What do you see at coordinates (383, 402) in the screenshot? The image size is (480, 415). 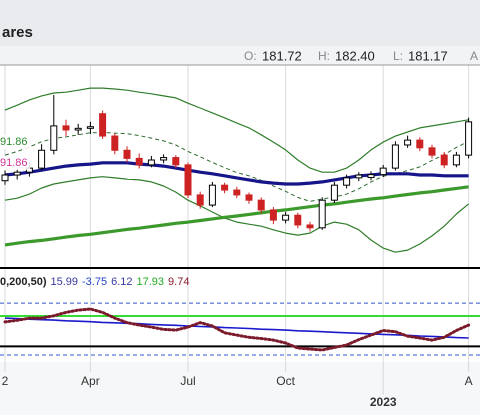 I see `x-year-label: 2023` at bounding box center [383, 402].